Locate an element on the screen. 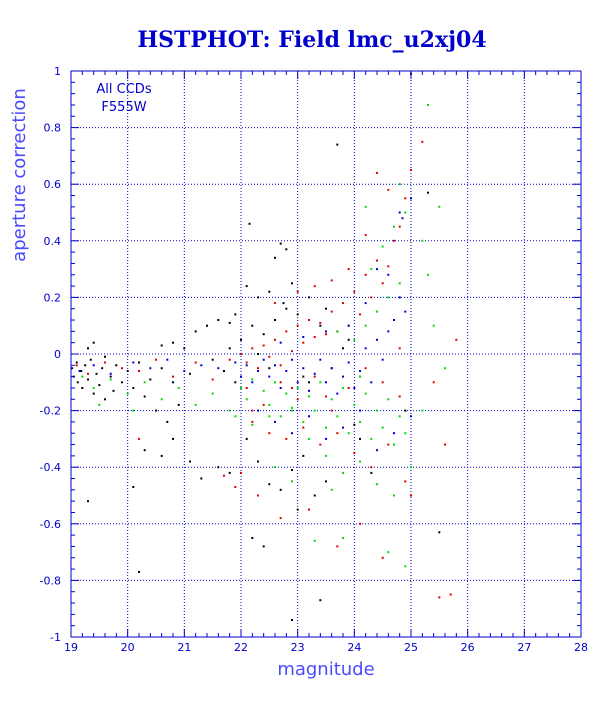 This screenshot has width=612, height=709. x-tick-label: 27 is located at coordinates (524, 647).